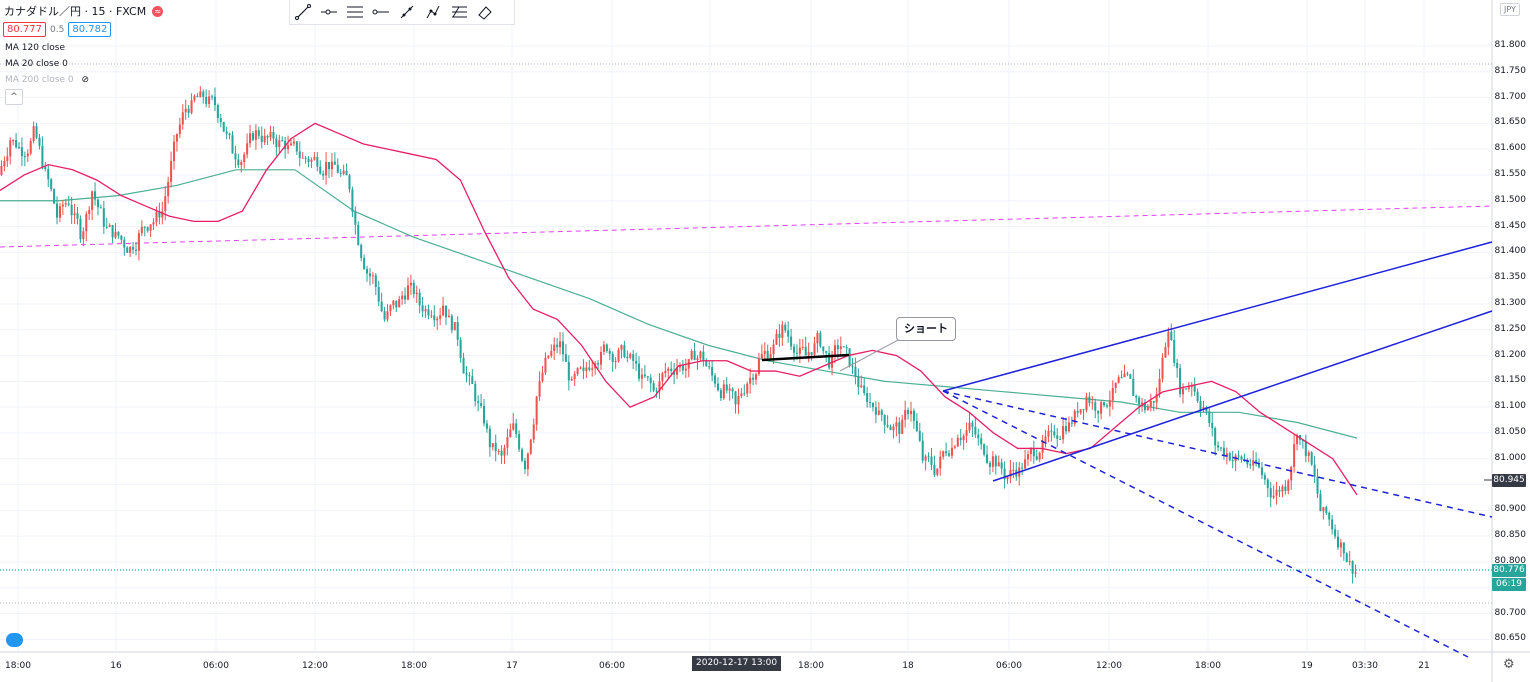 The image size is (1530, 682). I want to click on path-icon, so click(433, 12).